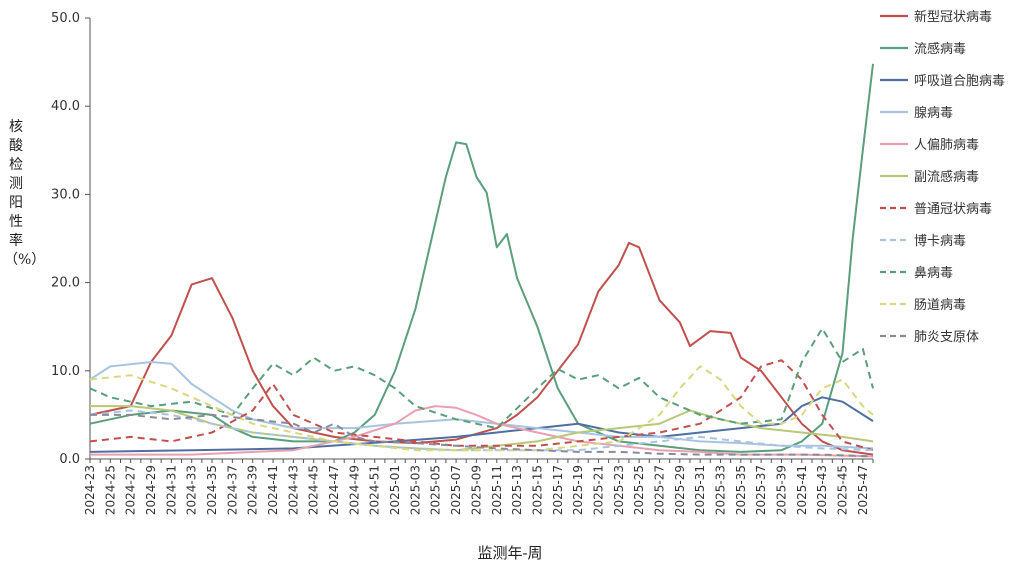  What do you see at coordinates (700, 490) in the screenshot?
I see `x-tick-label: 2025-31` at bounding box center [700, 490].